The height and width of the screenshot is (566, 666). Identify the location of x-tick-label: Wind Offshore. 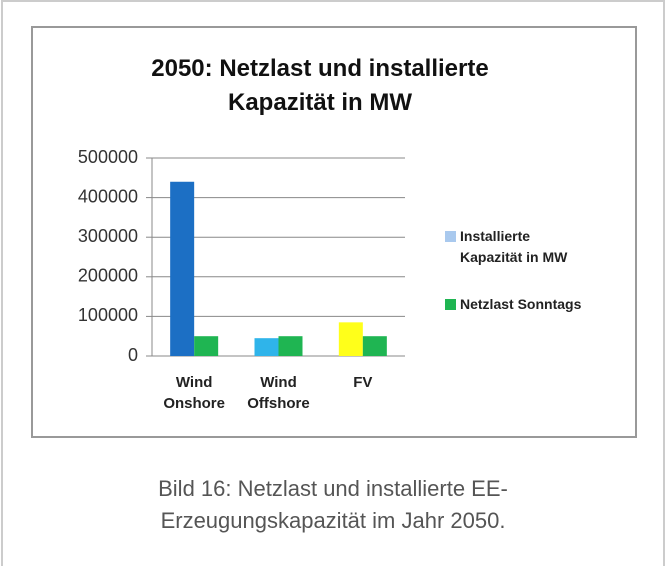
(278, 393).